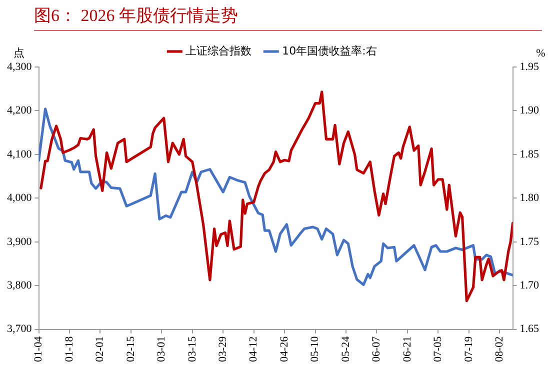 The width and height of the screenshot is (548, 367). I want to click on y2-tick-label: 1.95, so click(530, 66).